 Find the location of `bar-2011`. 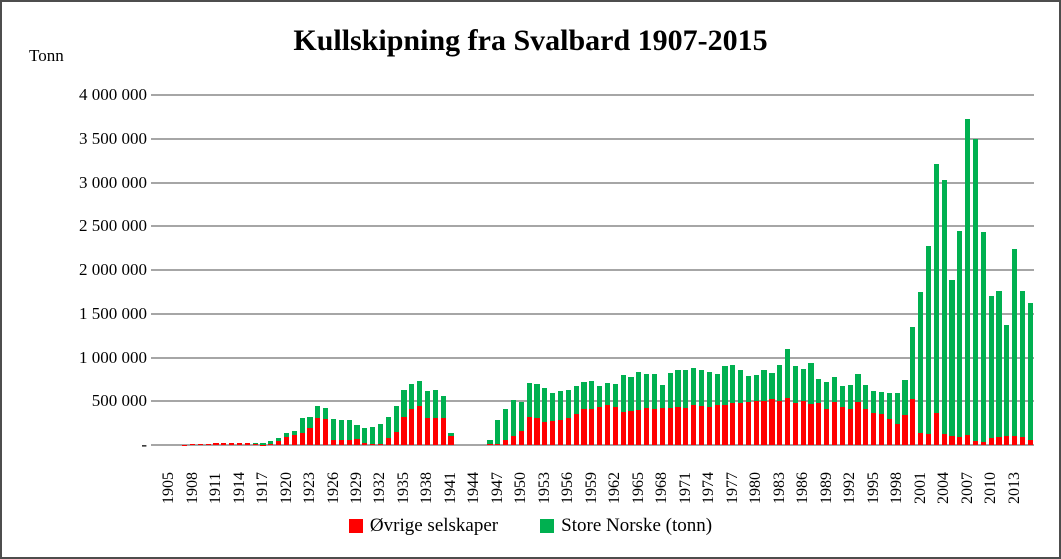

bar-2011 is located at coordinates (999, 368).